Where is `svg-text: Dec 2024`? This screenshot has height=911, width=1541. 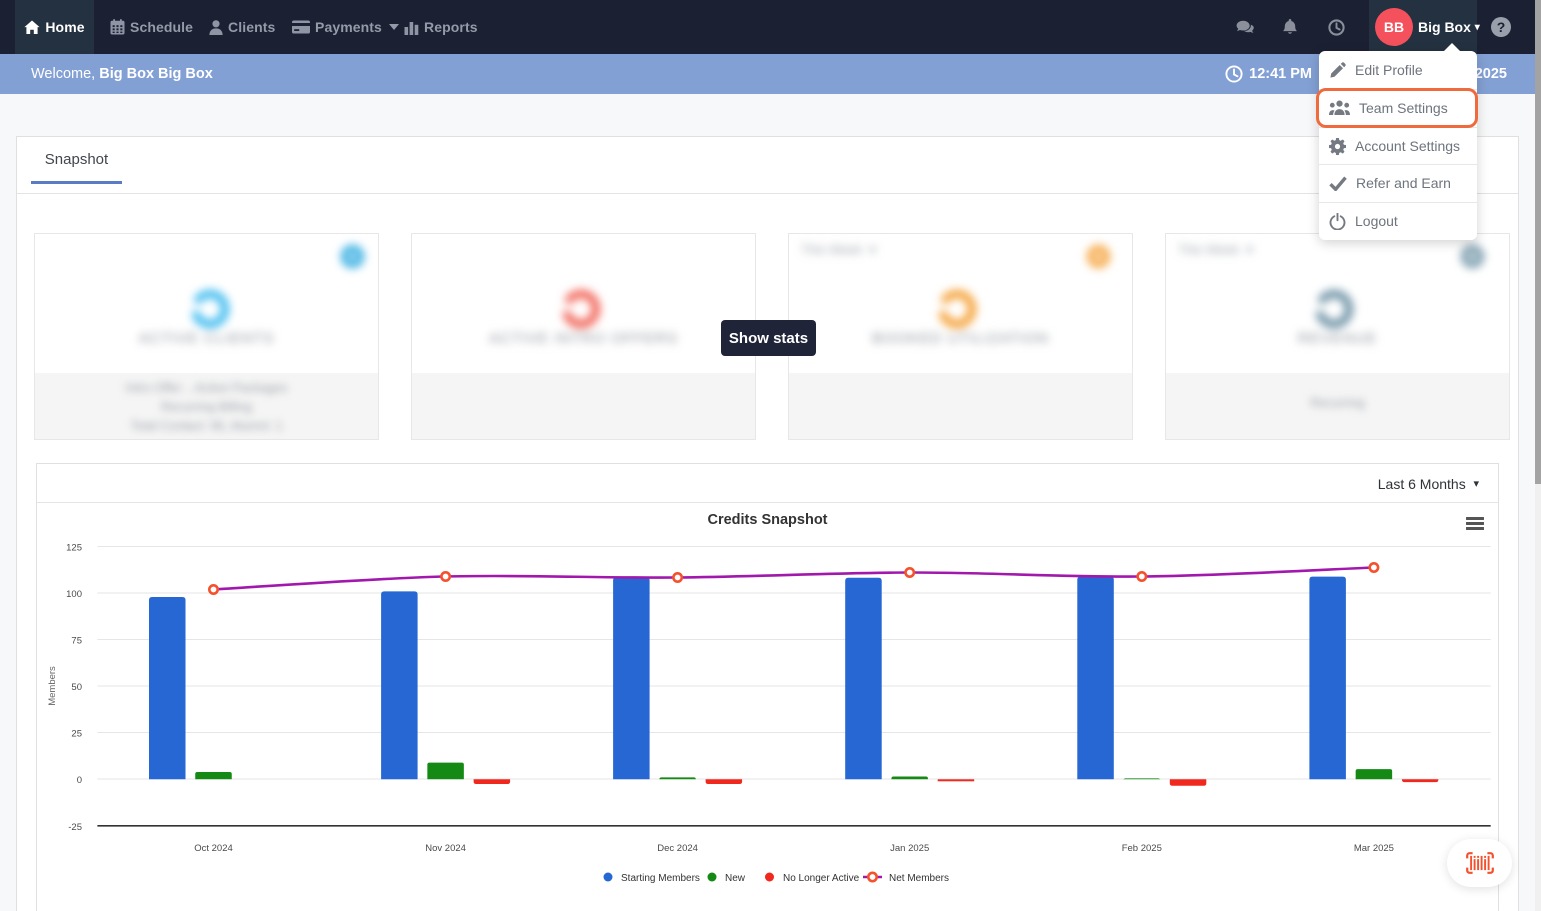
svg-text: Dec 2024 is located at coordinates (677, 848).